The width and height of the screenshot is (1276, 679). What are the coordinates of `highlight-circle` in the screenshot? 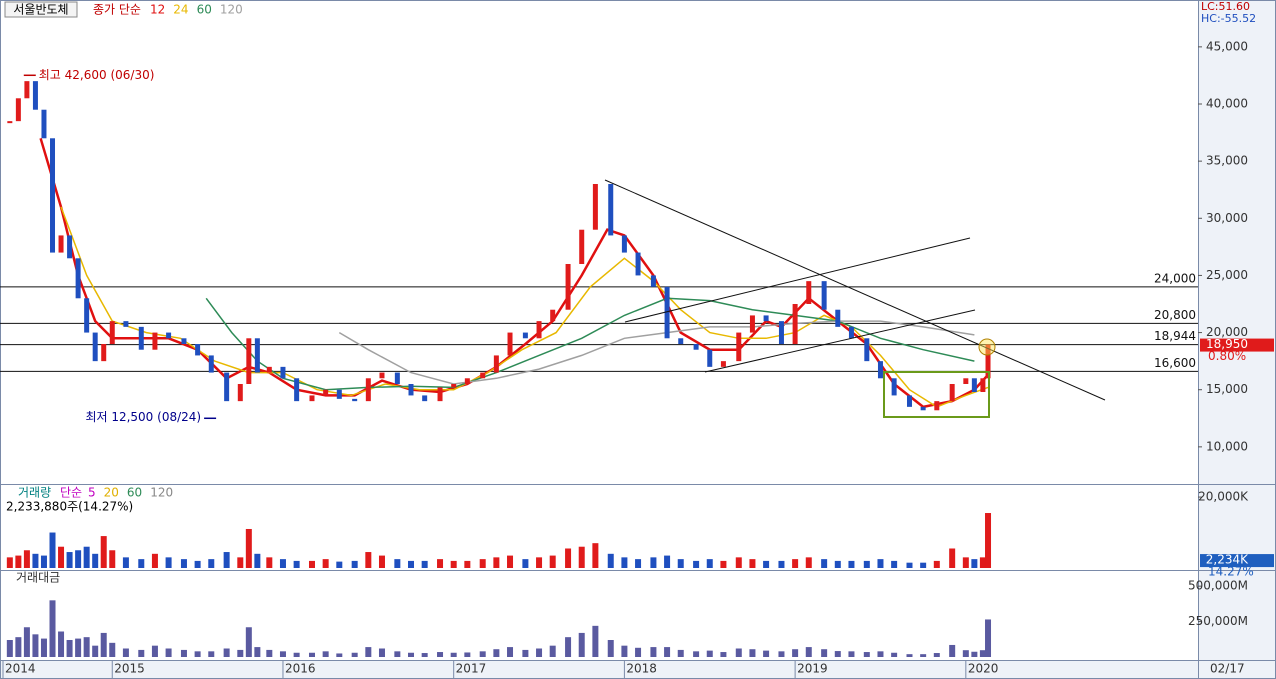 It's located at (987, 347).